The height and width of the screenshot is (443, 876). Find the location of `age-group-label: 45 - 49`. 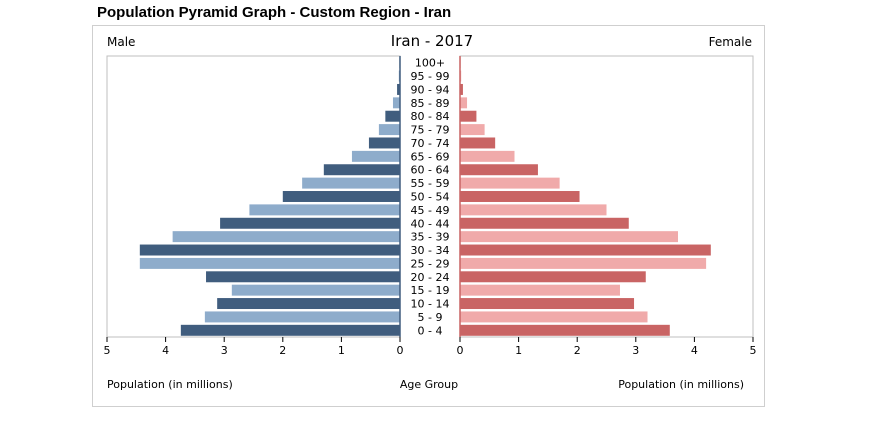

age-group-label: 45 - 49 is located at coordinates (430, 210).